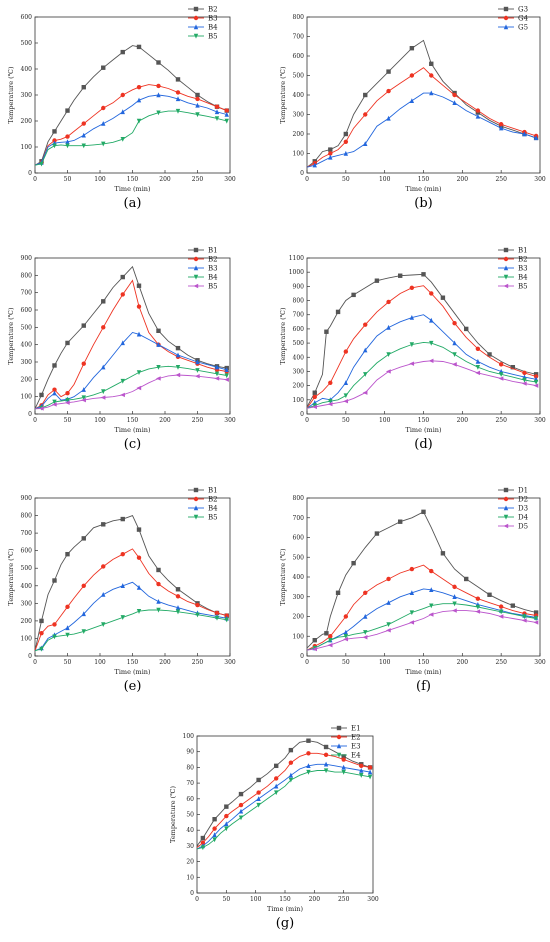 The width and height of the screenshot is (550, 942). Describe the element at coordinates (346, 420) in the screenshot. I see `chart-4-xtick-label: 50` at that location.